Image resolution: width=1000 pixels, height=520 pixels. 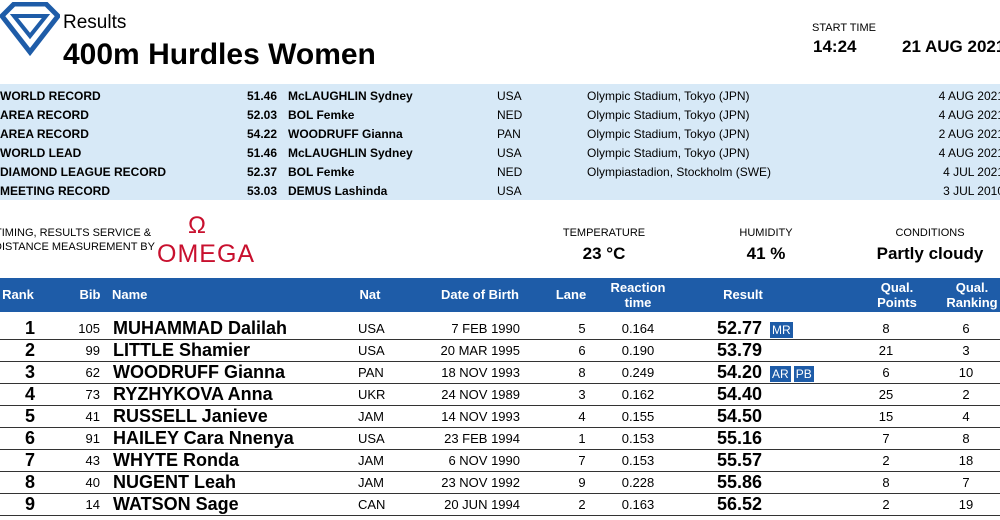 I want to click on result: 56.52, so click(x=739, y=504).